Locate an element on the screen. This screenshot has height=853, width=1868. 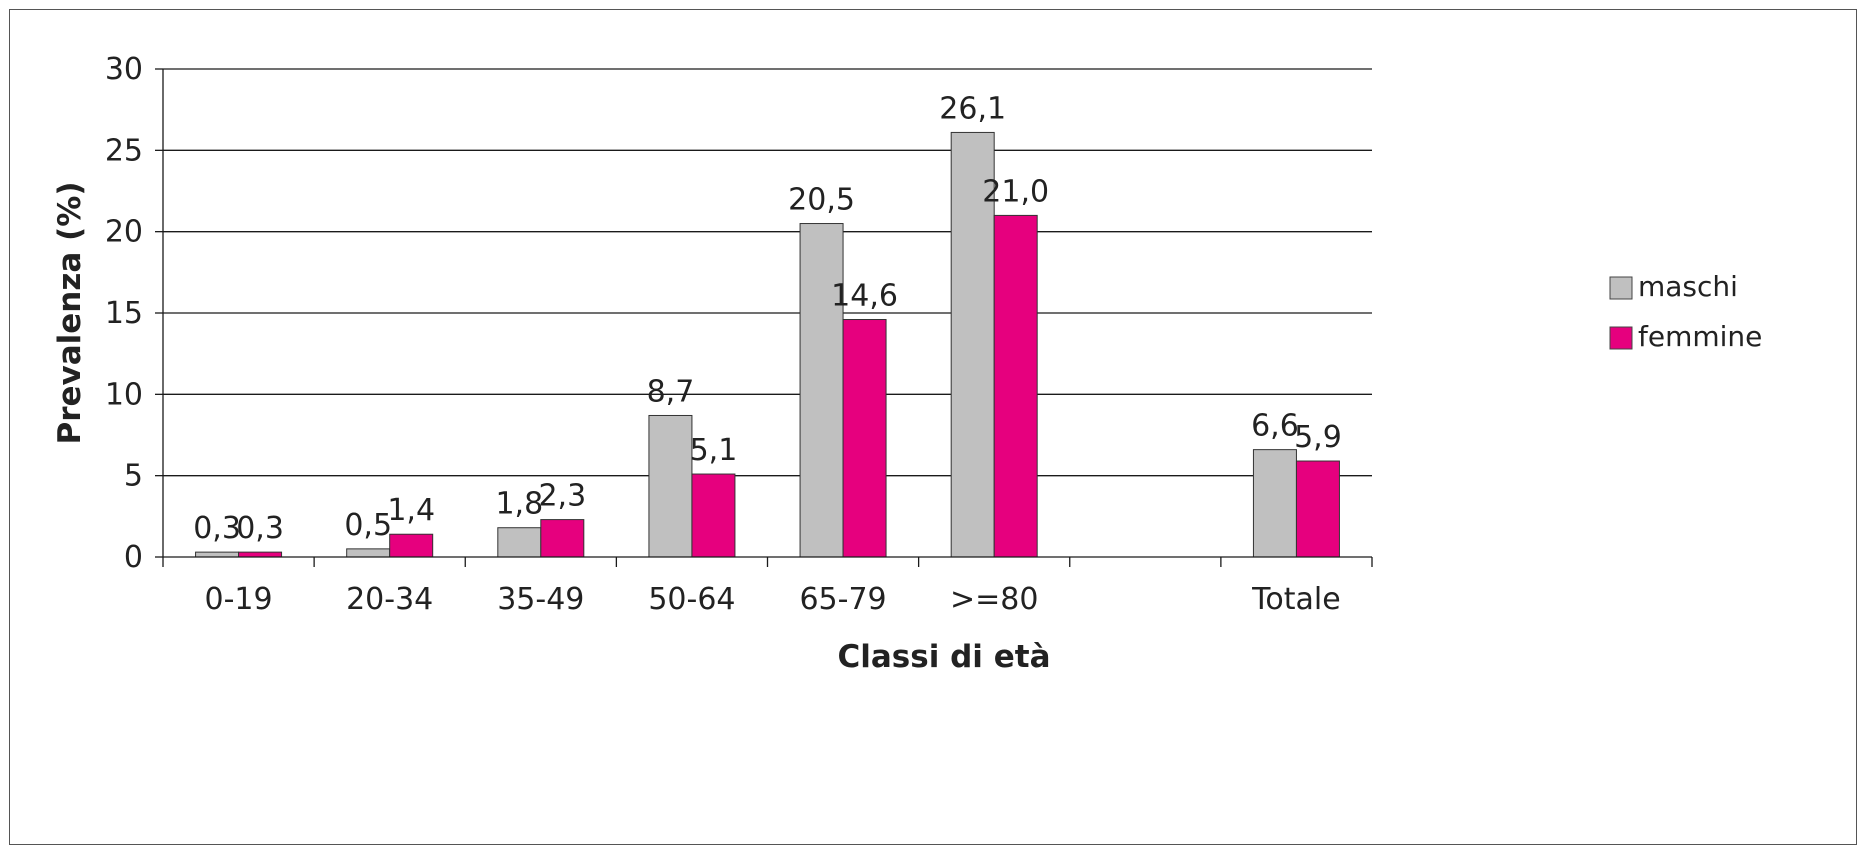
y-tick-label: 5 is located at coordinates (133, 476).